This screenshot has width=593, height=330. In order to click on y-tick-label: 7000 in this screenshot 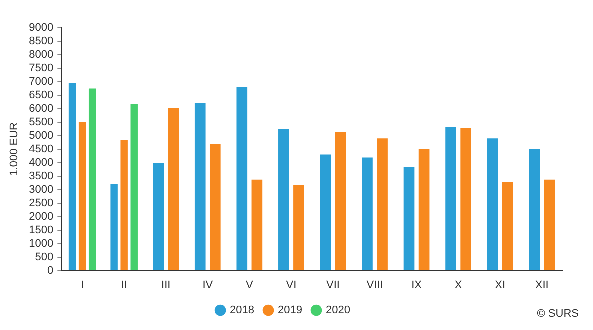, I will do `click(41, 82)`.